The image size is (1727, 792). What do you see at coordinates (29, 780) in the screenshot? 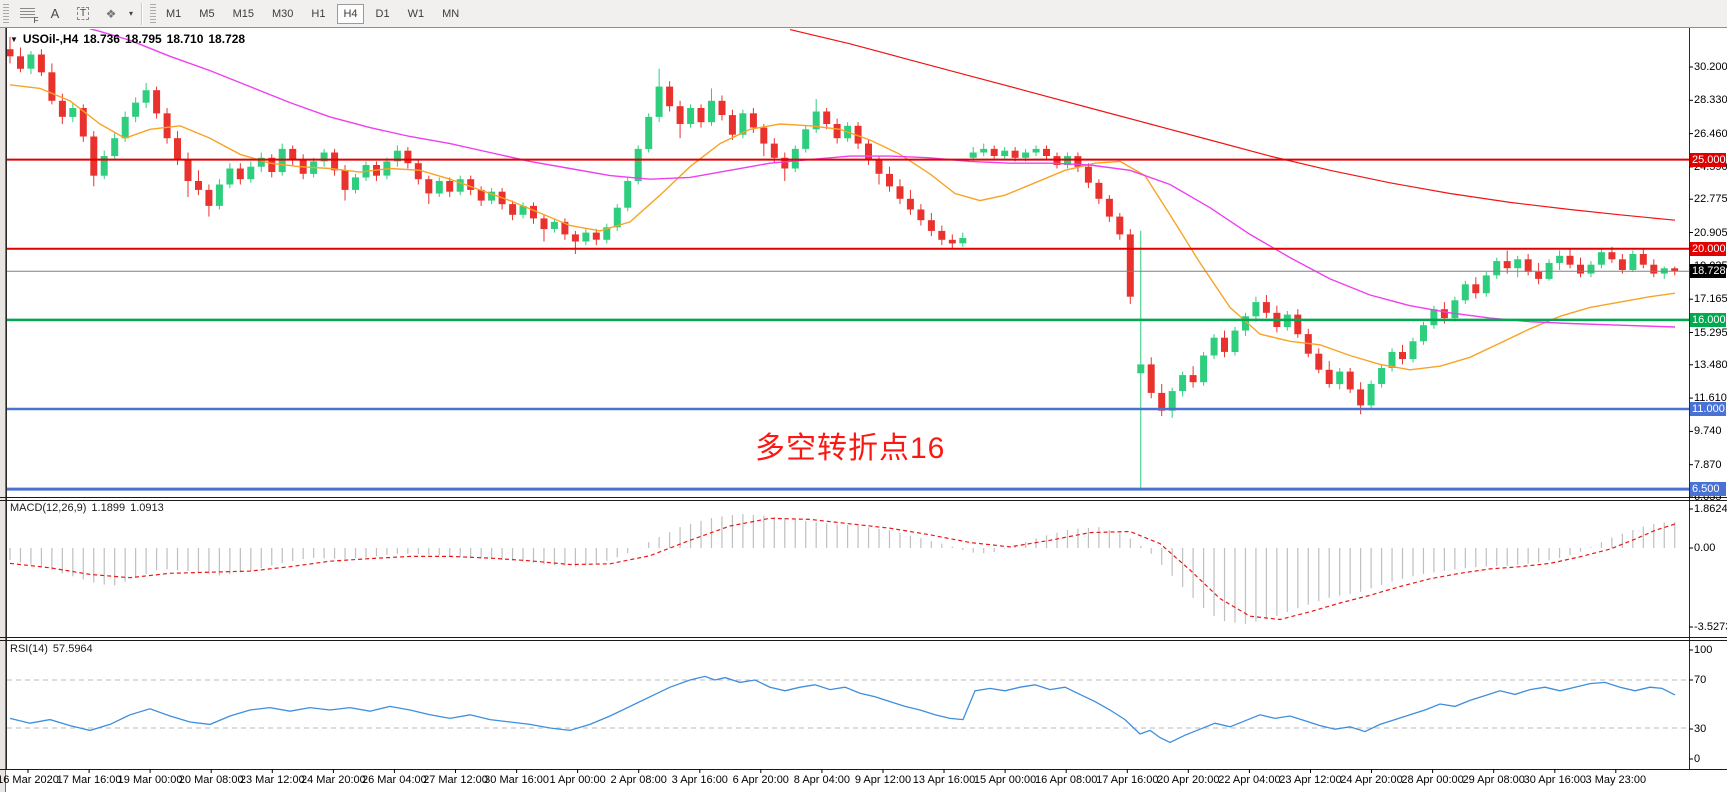
I see `time-tick-label: 16 Mar 2020` at bounding box center [29, 780].